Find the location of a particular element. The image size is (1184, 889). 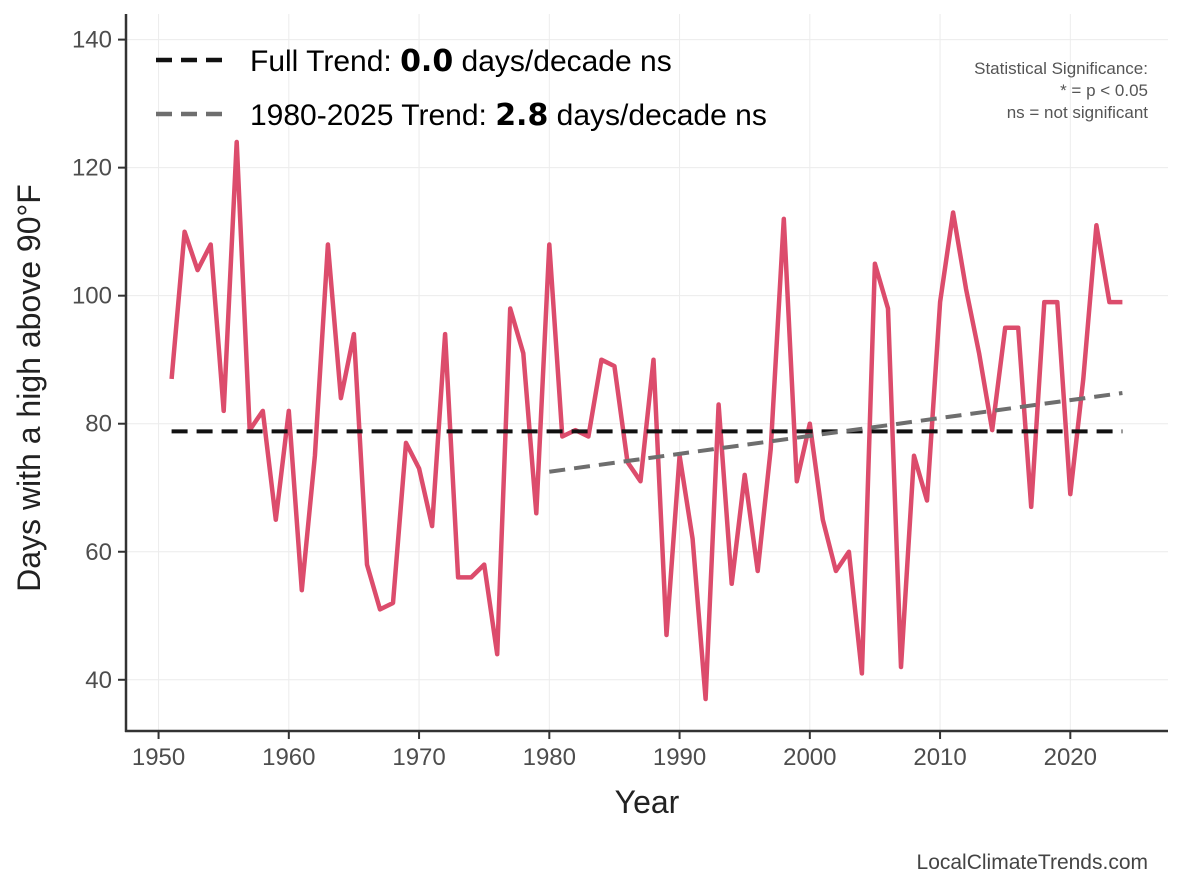

y-tick-label: 40 is located at coordinates (98, 680).